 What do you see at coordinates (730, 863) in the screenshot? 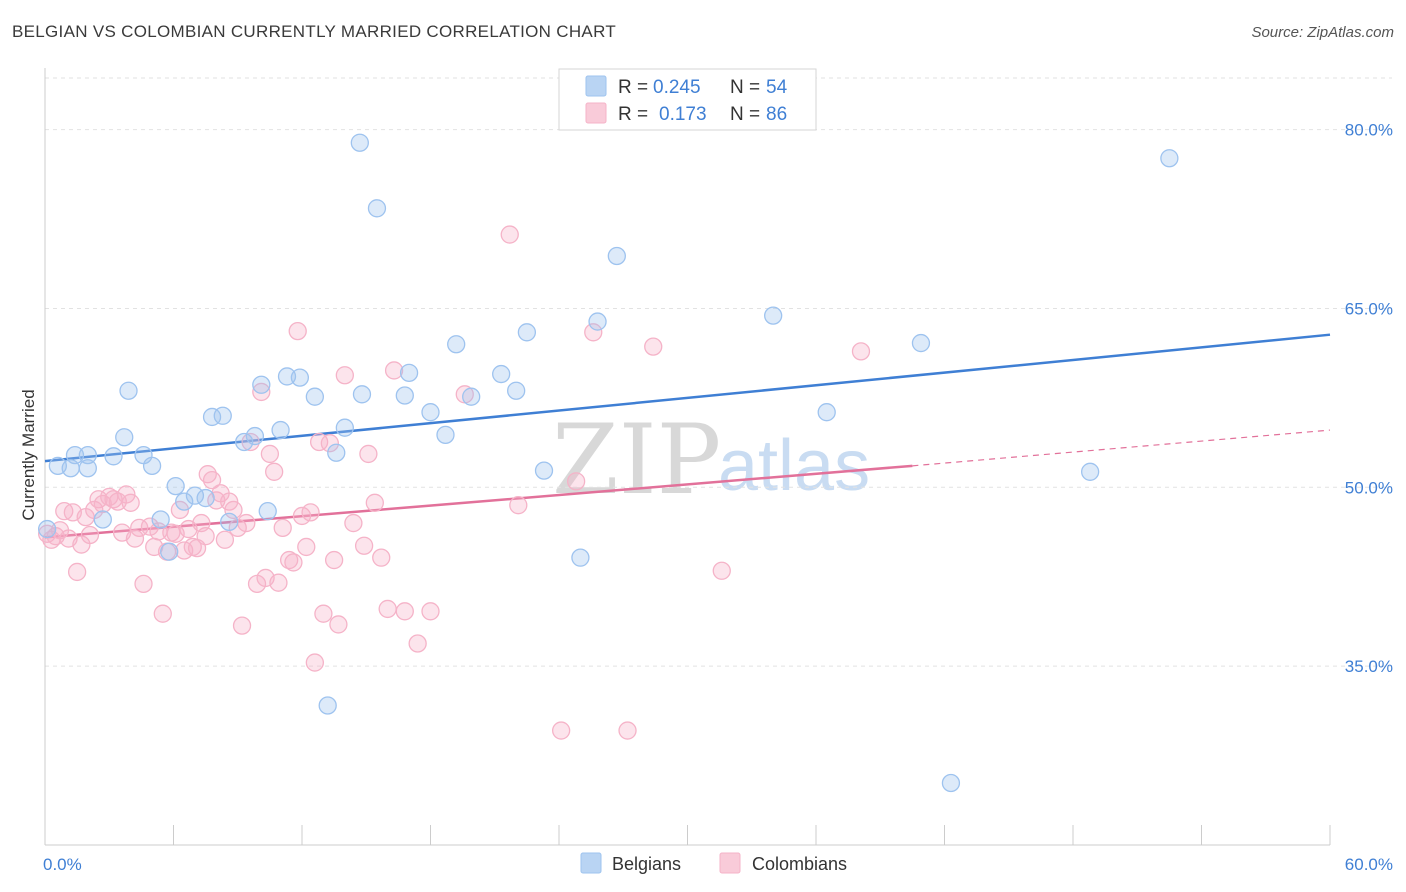
I see `bottom-legend-swatch-colombians` at bounding box center [730, 863].